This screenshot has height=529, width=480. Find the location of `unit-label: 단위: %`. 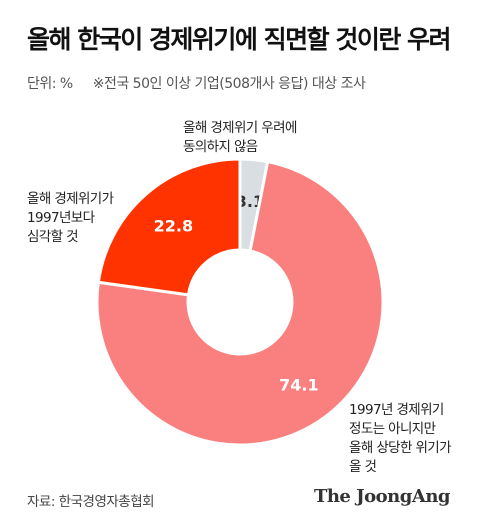

unit-label: 단위: % is located at coordinates (50, 84).